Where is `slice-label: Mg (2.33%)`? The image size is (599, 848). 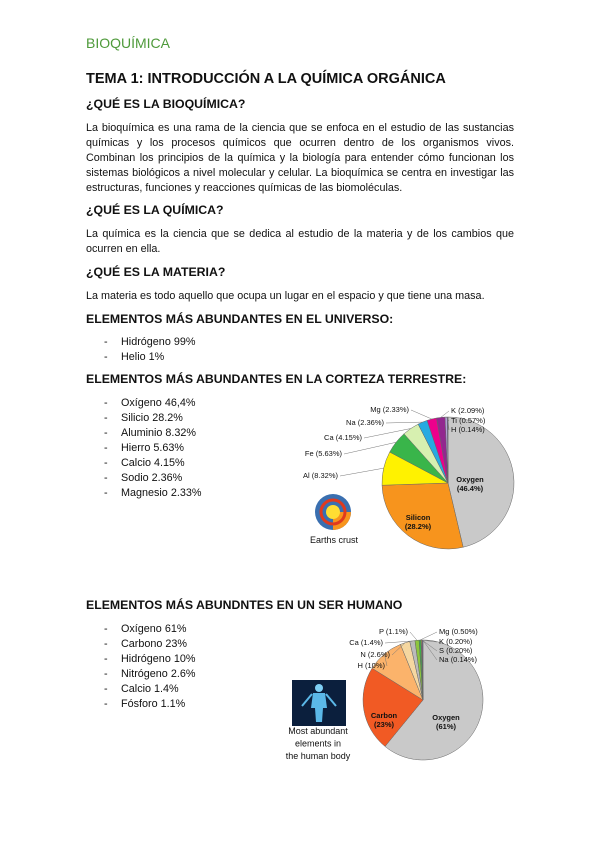 slice-label: Mg (2.33%) is located at coordinates (389, 409).